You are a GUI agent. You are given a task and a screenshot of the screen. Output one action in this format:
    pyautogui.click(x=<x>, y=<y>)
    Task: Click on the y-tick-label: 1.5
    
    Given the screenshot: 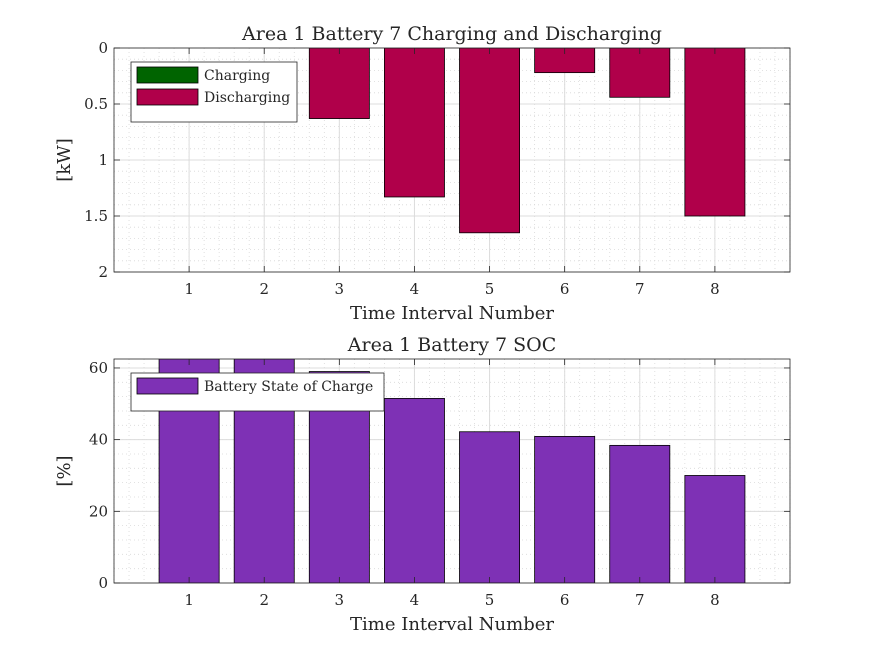 What is the action you would take?
    pyautogui.click(x=96, y=216)
    